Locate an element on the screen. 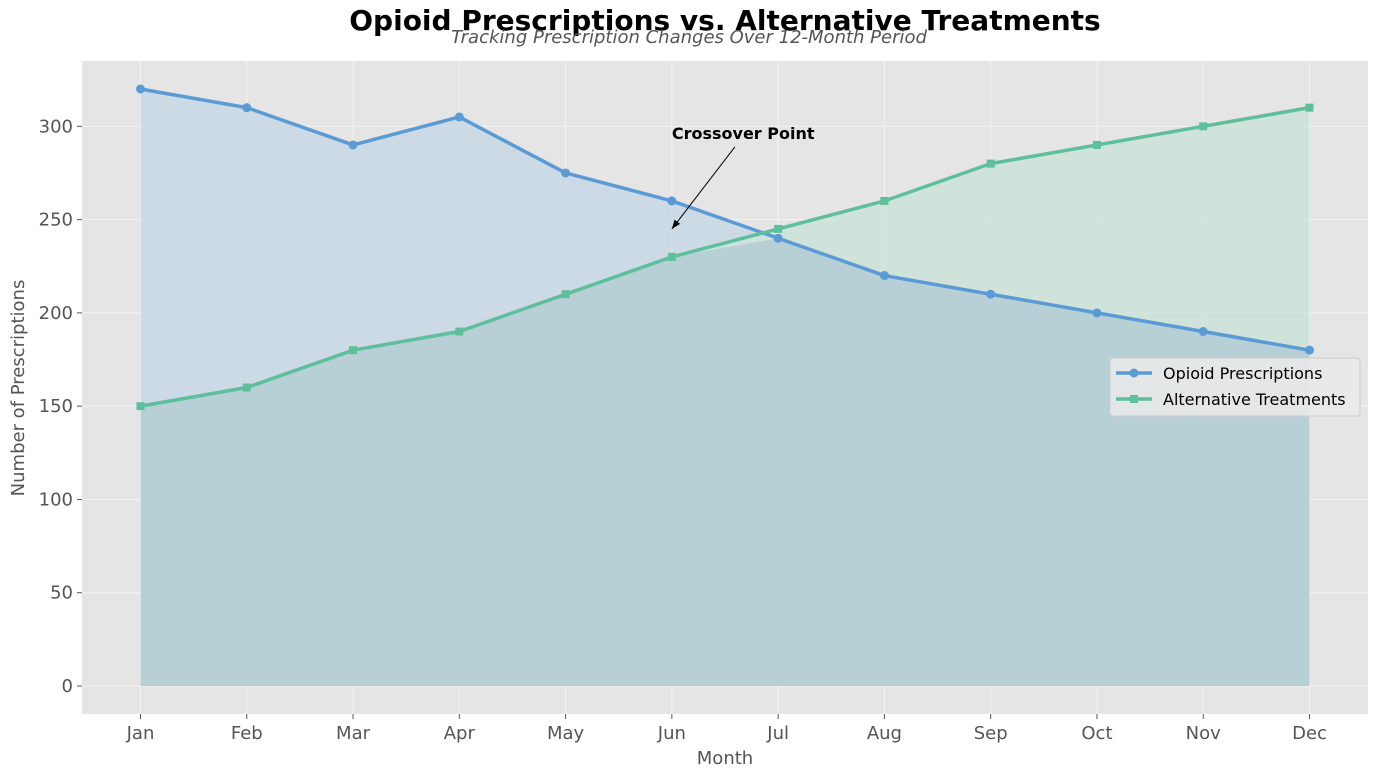 The width and height of the screenshot is (1378, 778). x-tick-label: Aug is located at coordinates (884, 733).